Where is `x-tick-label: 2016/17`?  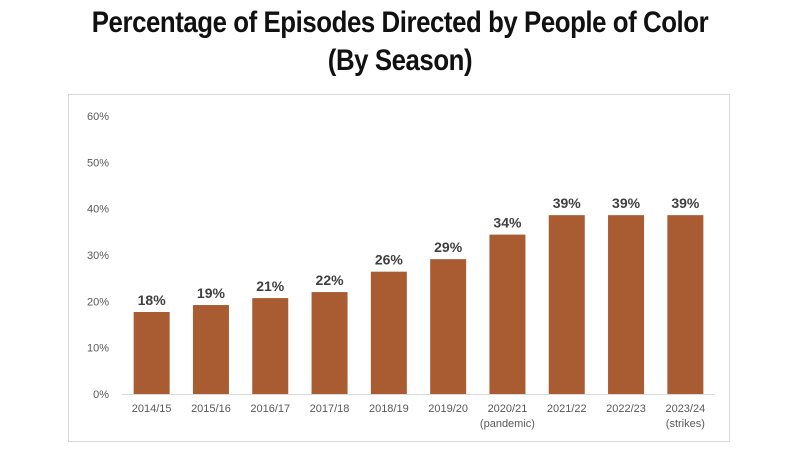 x-tick-label: 2016/17 is located at coordinates (270, 409).